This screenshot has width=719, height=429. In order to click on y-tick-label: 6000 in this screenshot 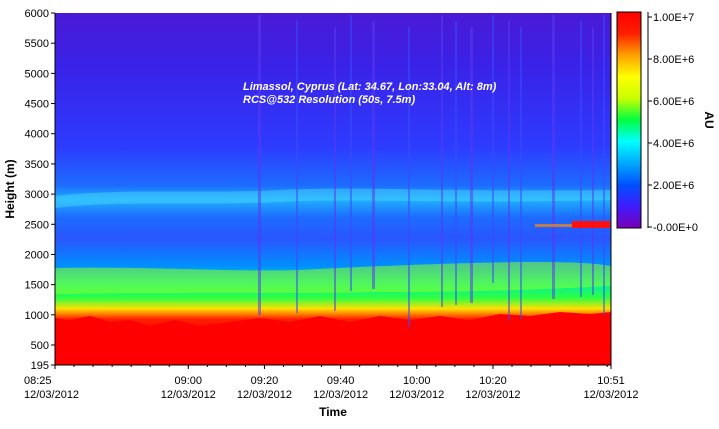, I will do `click(37, 14)`.